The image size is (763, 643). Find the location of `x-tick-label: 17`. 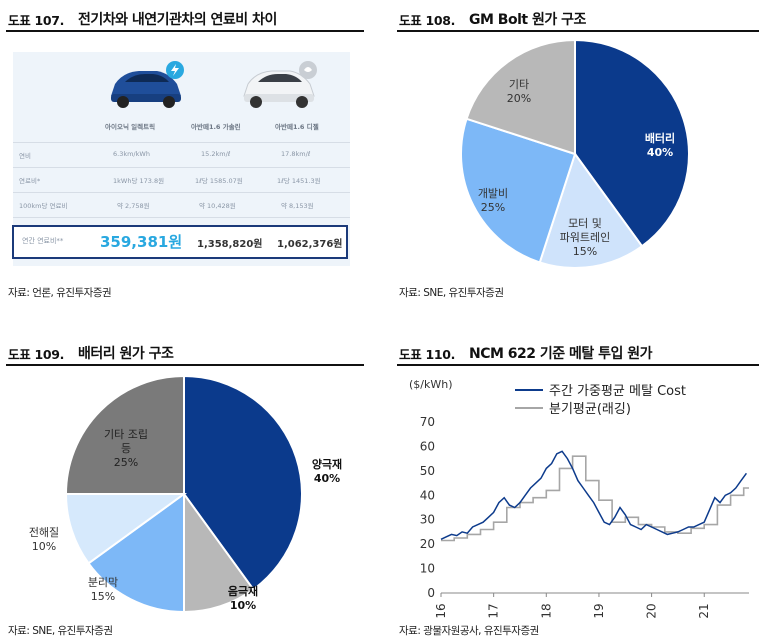

x-tick-label: 17 is located at coordinates (494, 610).